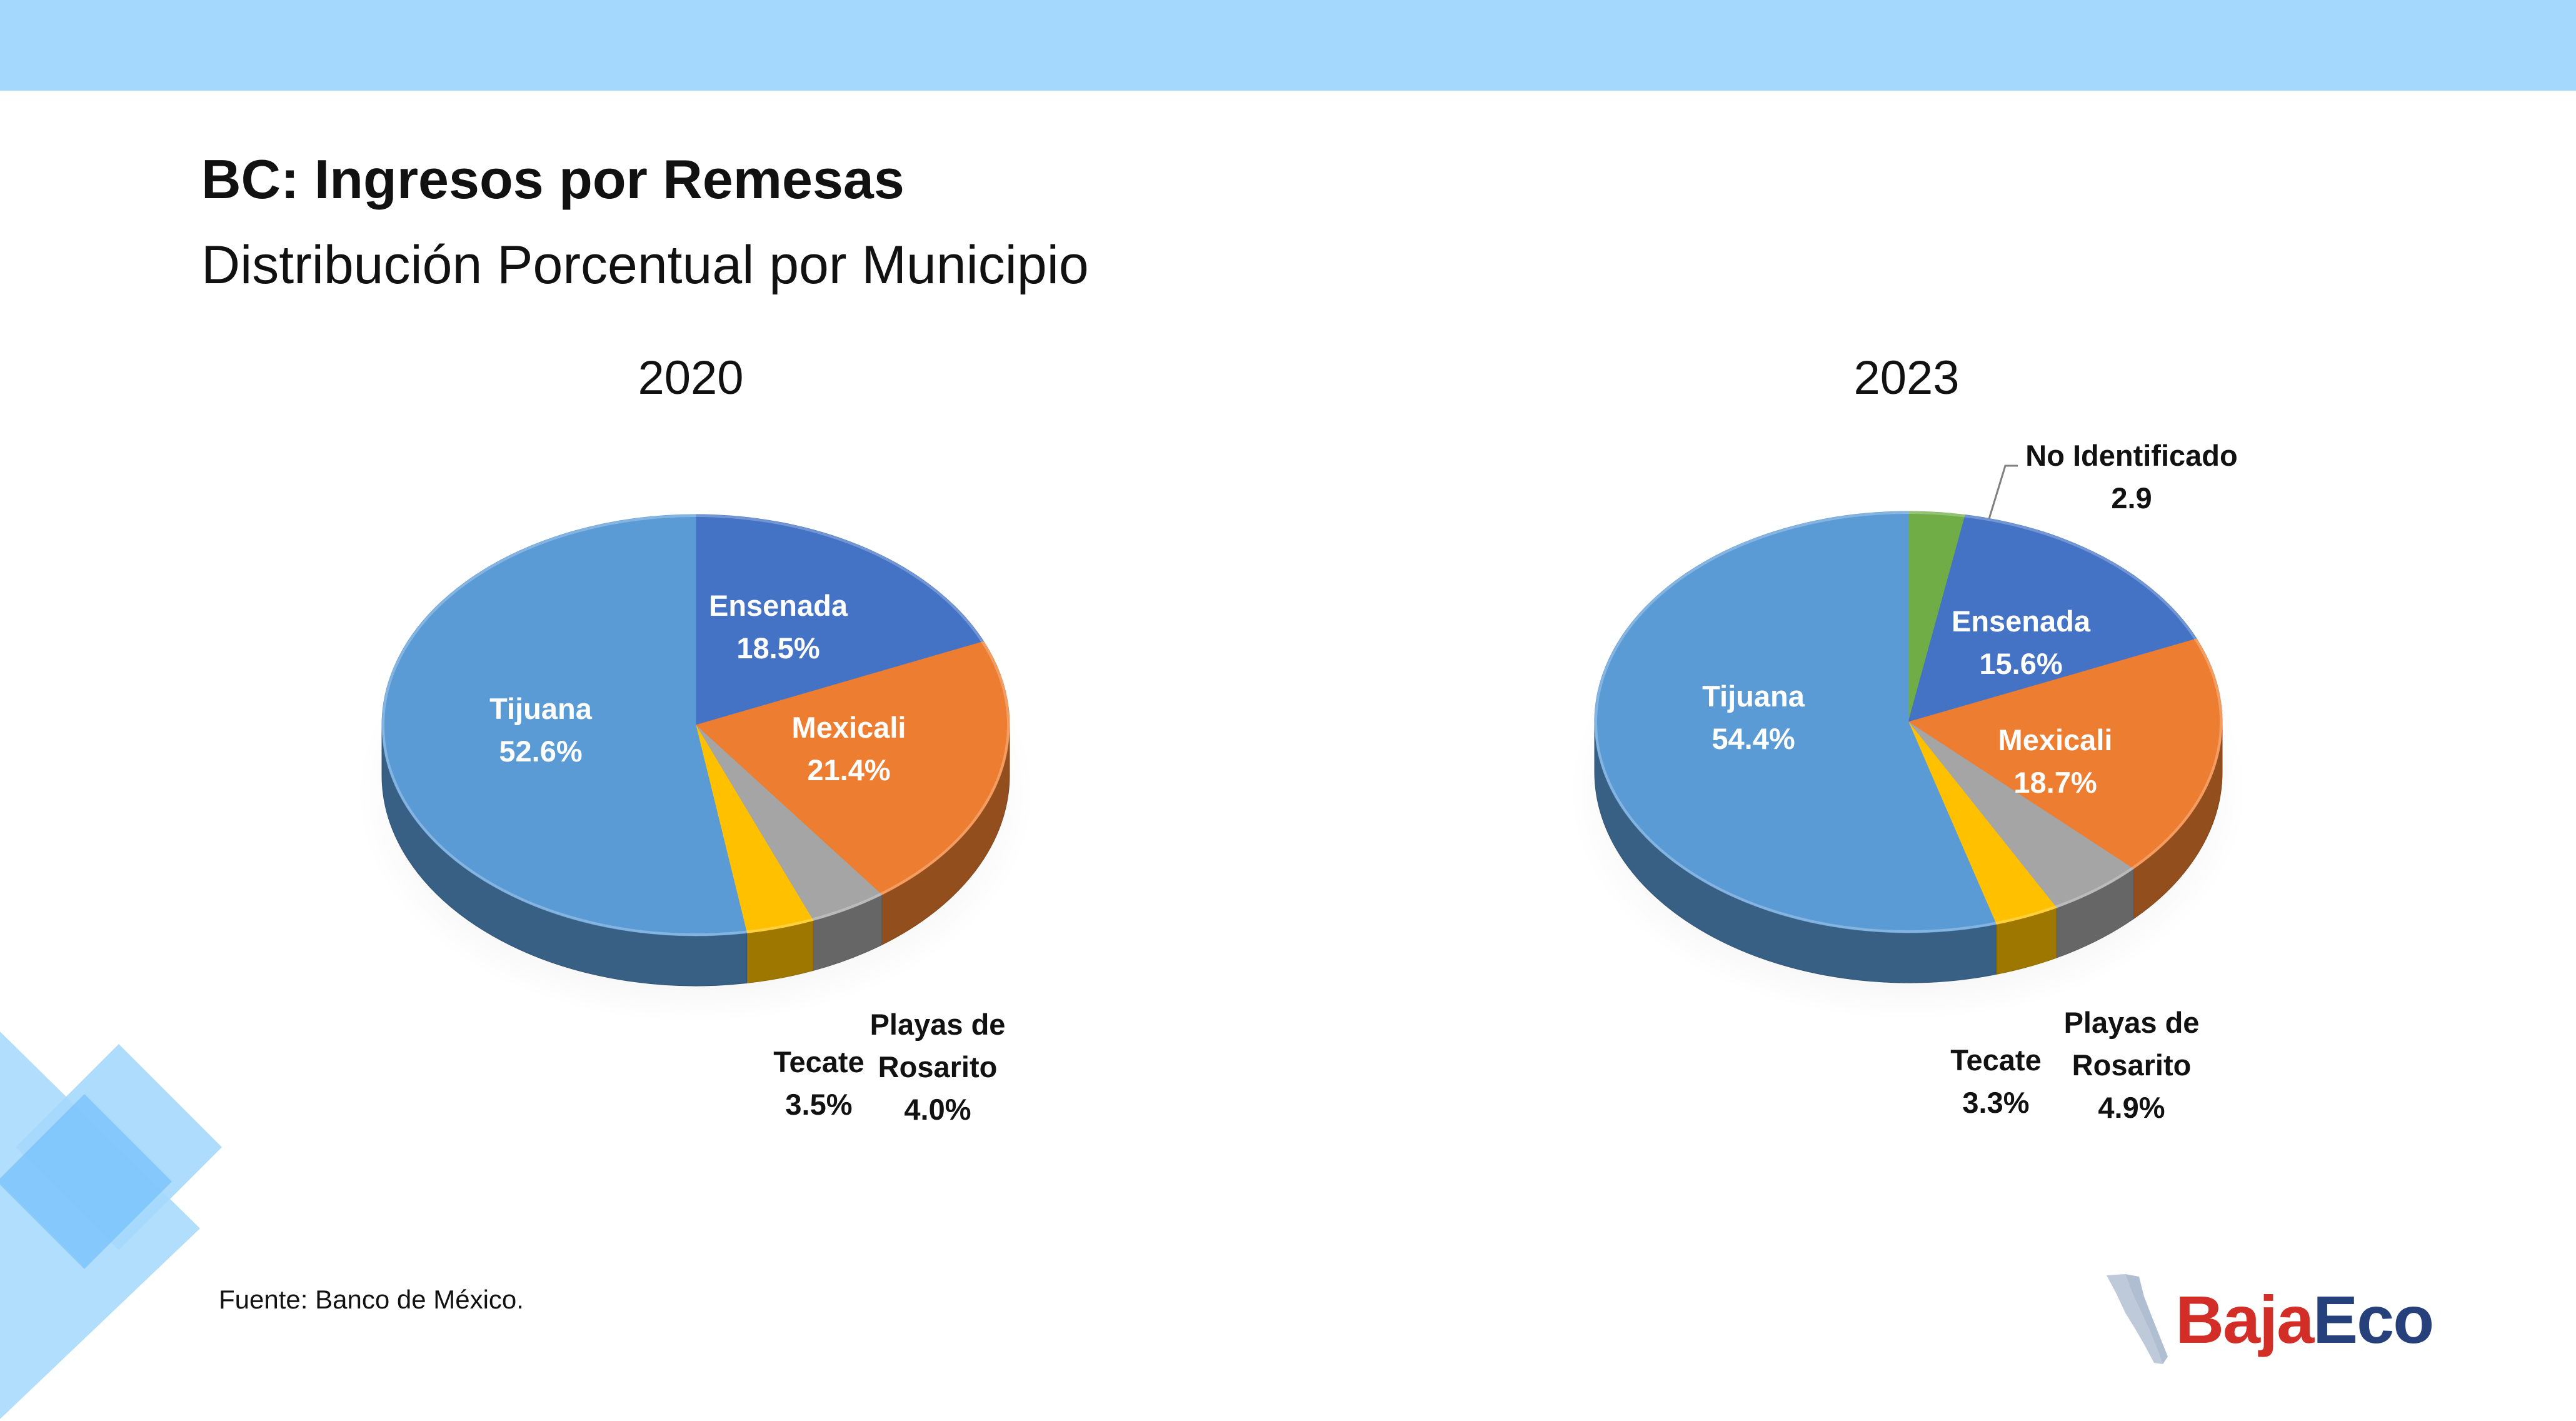 This screenshot has height=1421, width=2576. I want to click on top-band, so click(1288, 45).